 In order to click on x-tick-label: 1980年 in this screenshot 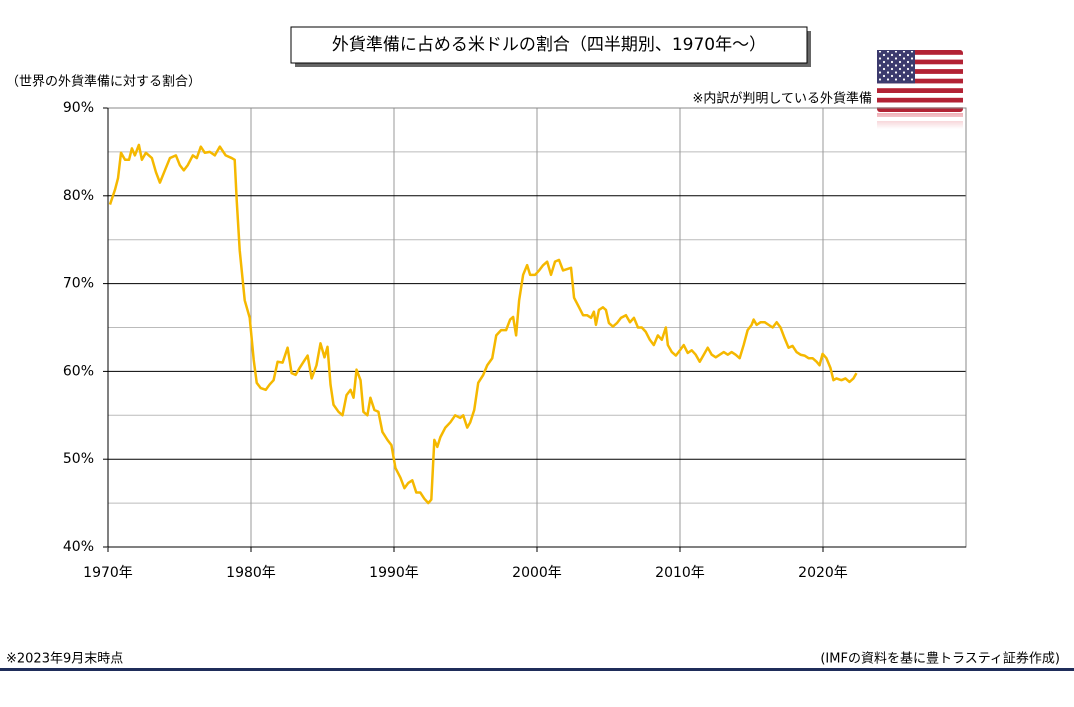, I will do `click(251, 573)`.